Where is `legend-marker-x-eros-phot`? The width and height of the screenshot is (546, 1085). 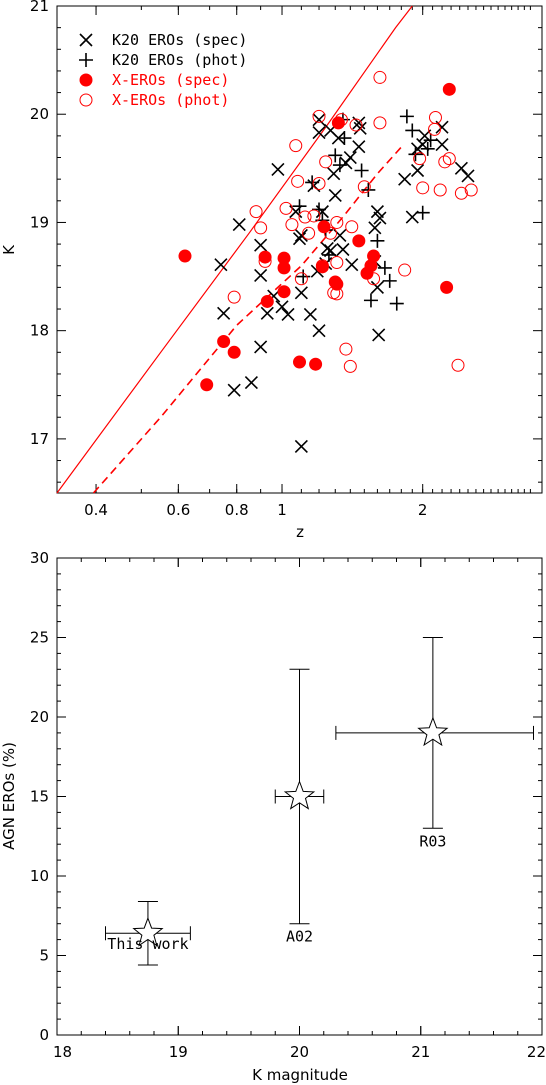 legend-marker-x-eros-phot is located at coordinates (86, 100).